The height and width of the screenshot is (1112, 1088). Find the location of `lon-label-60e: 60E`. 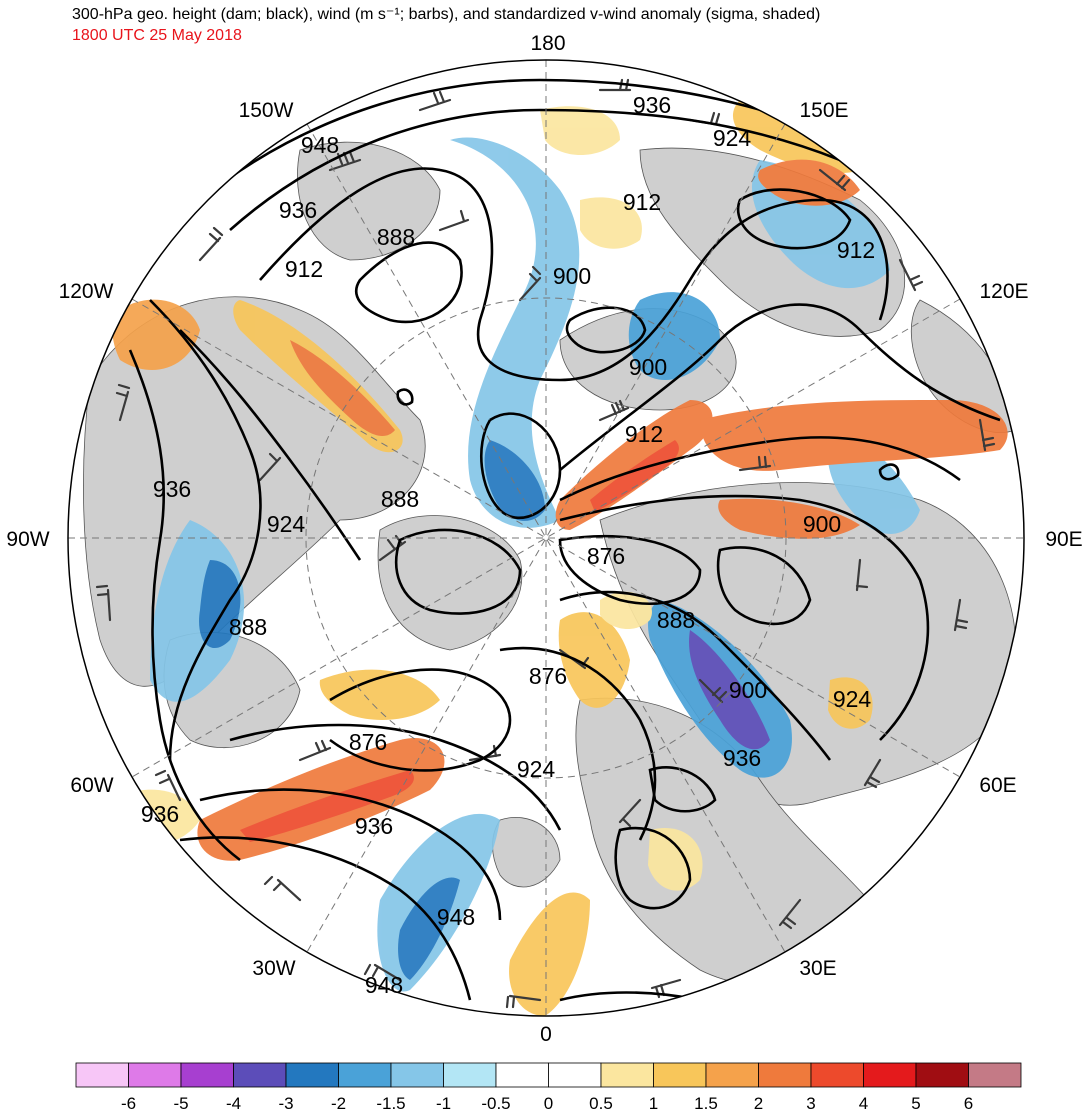

lon-label-60e: 60E is located at coordinates (997, 785).